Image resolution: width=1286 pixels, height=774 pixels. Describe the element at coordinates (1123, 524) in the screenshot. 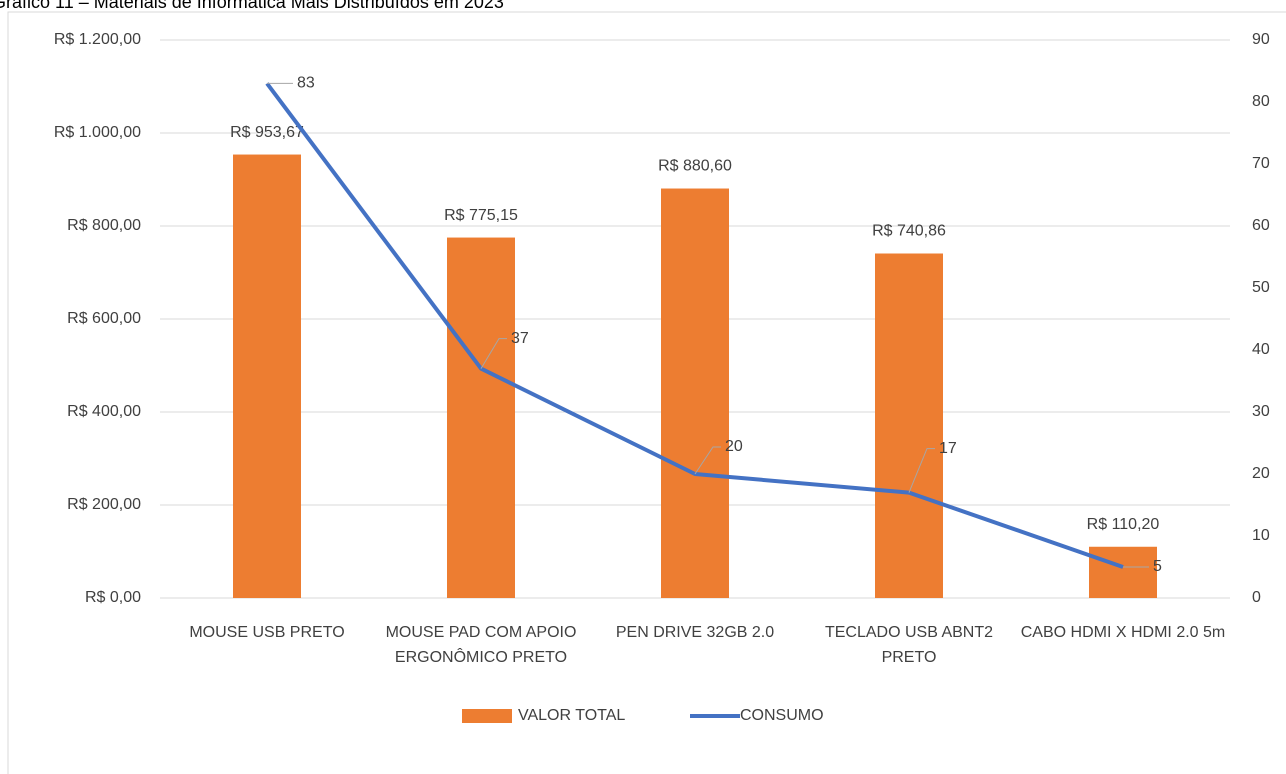

I see `data-label: R$ 110,20` at that location.